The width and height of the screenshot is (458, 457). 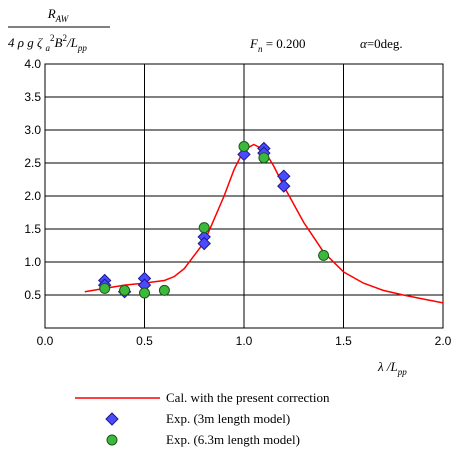 I want to click on annotation: Fn = 0.200, so click(x=277, y=45).